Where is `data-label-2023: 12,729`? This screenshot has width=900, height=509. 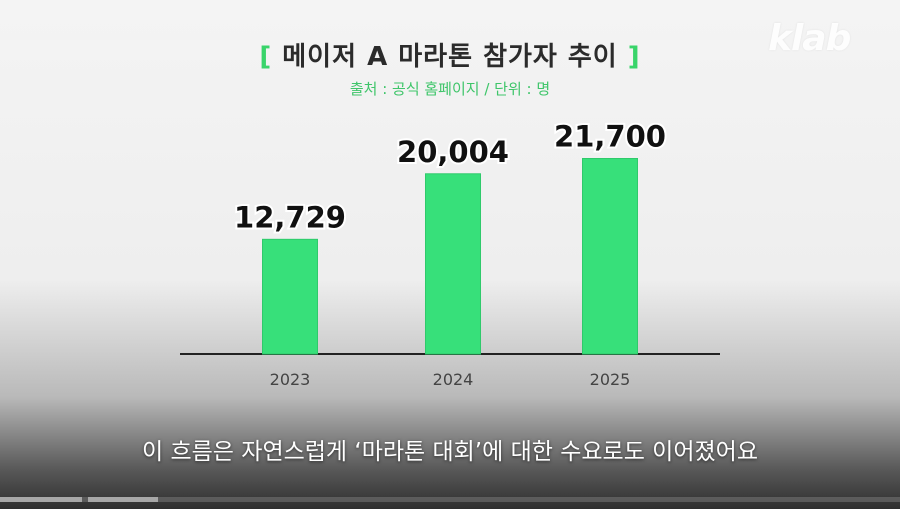
data-label-2023: 12,729 is located at coordinates (290, 217).